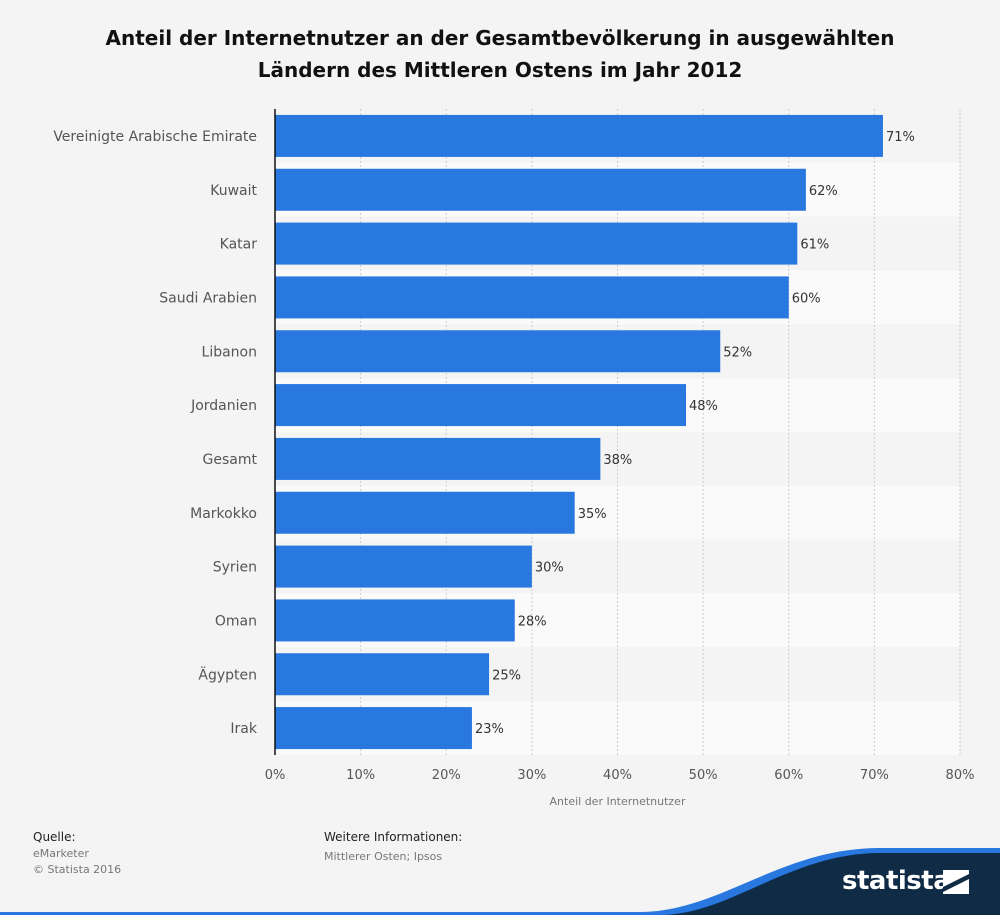  Describe the element at coordinates (54, 837) in the screenshot. I see `source-label: Quelle:` at that location.